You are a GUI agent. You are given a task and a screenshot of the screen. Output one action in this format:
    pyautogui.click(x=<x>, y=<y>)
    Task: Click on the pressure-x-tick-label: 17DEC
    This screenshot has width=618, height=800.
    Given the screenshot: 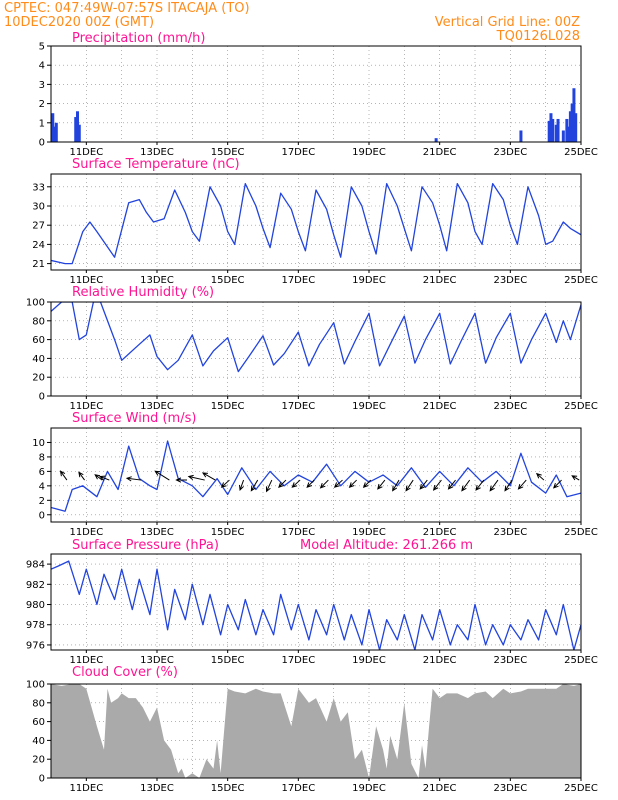 What is the action you would take?
    pyautogui.click(x=298, y=660)
    